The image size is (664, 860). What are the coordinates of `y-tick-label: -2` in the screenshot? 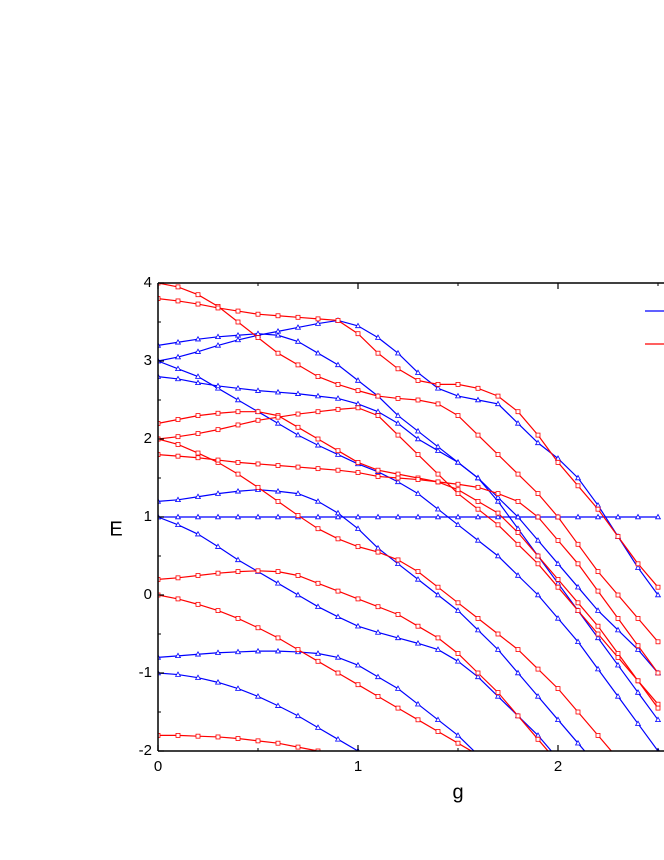 It's located at (145, 750).